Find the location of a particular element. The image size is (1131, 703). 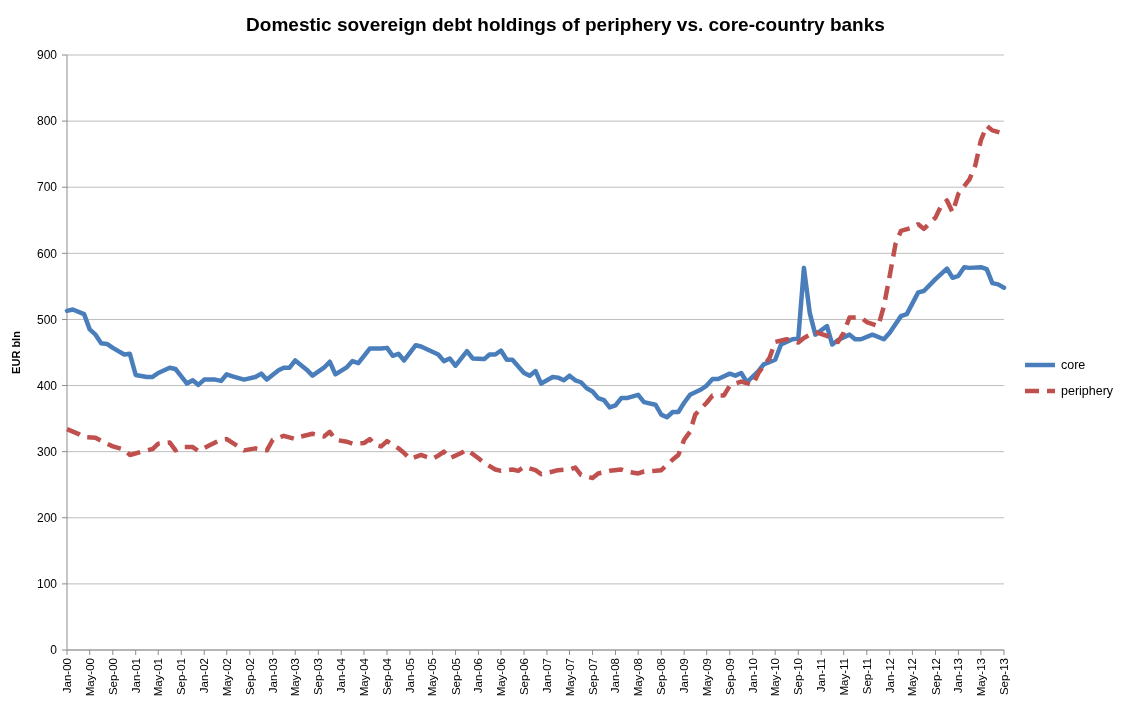

y-tick-label: 500 is located at coordinates (47, 319).